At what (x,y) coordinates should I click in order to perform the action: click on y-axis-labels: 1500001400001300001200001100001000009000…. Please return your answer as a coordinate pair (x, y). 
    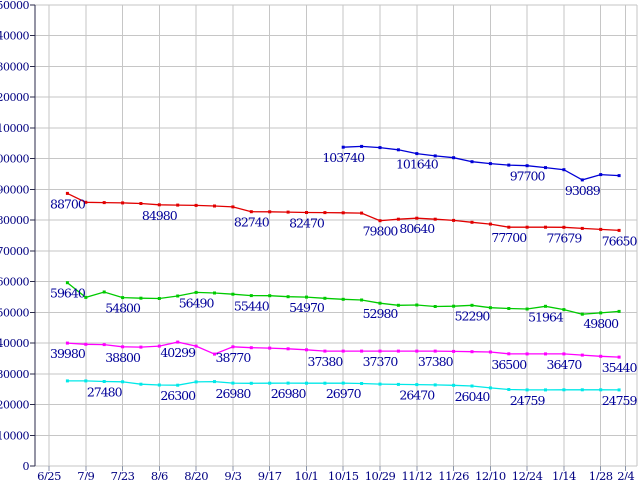
    Looking at the image, I should click on (15, 236).